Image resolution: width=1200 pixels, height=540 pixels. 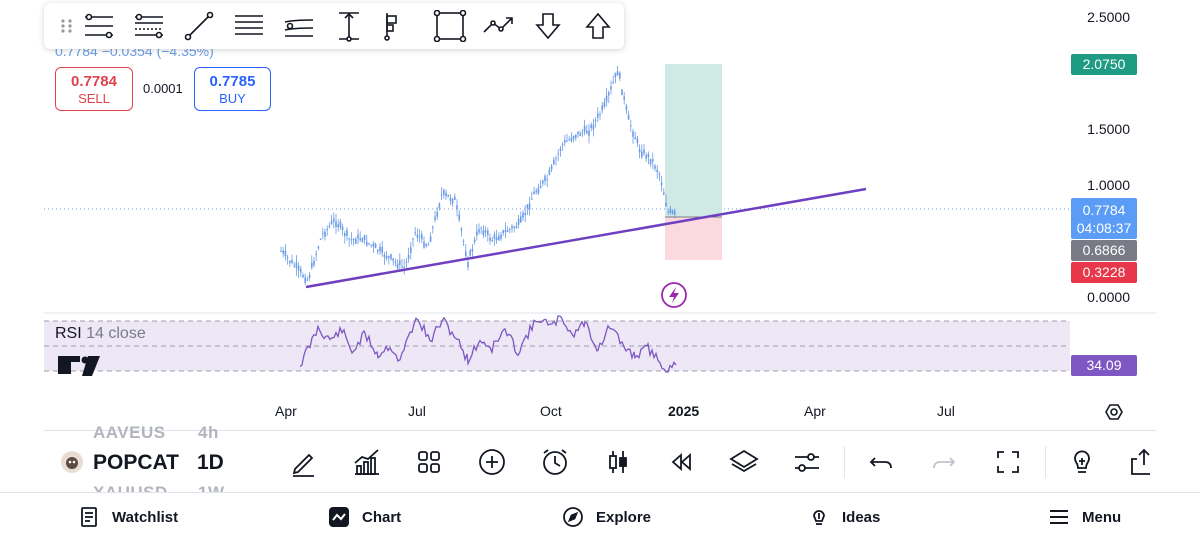 I want to click on price-axis-label: 2.5000, so click(x=1108, y=17).